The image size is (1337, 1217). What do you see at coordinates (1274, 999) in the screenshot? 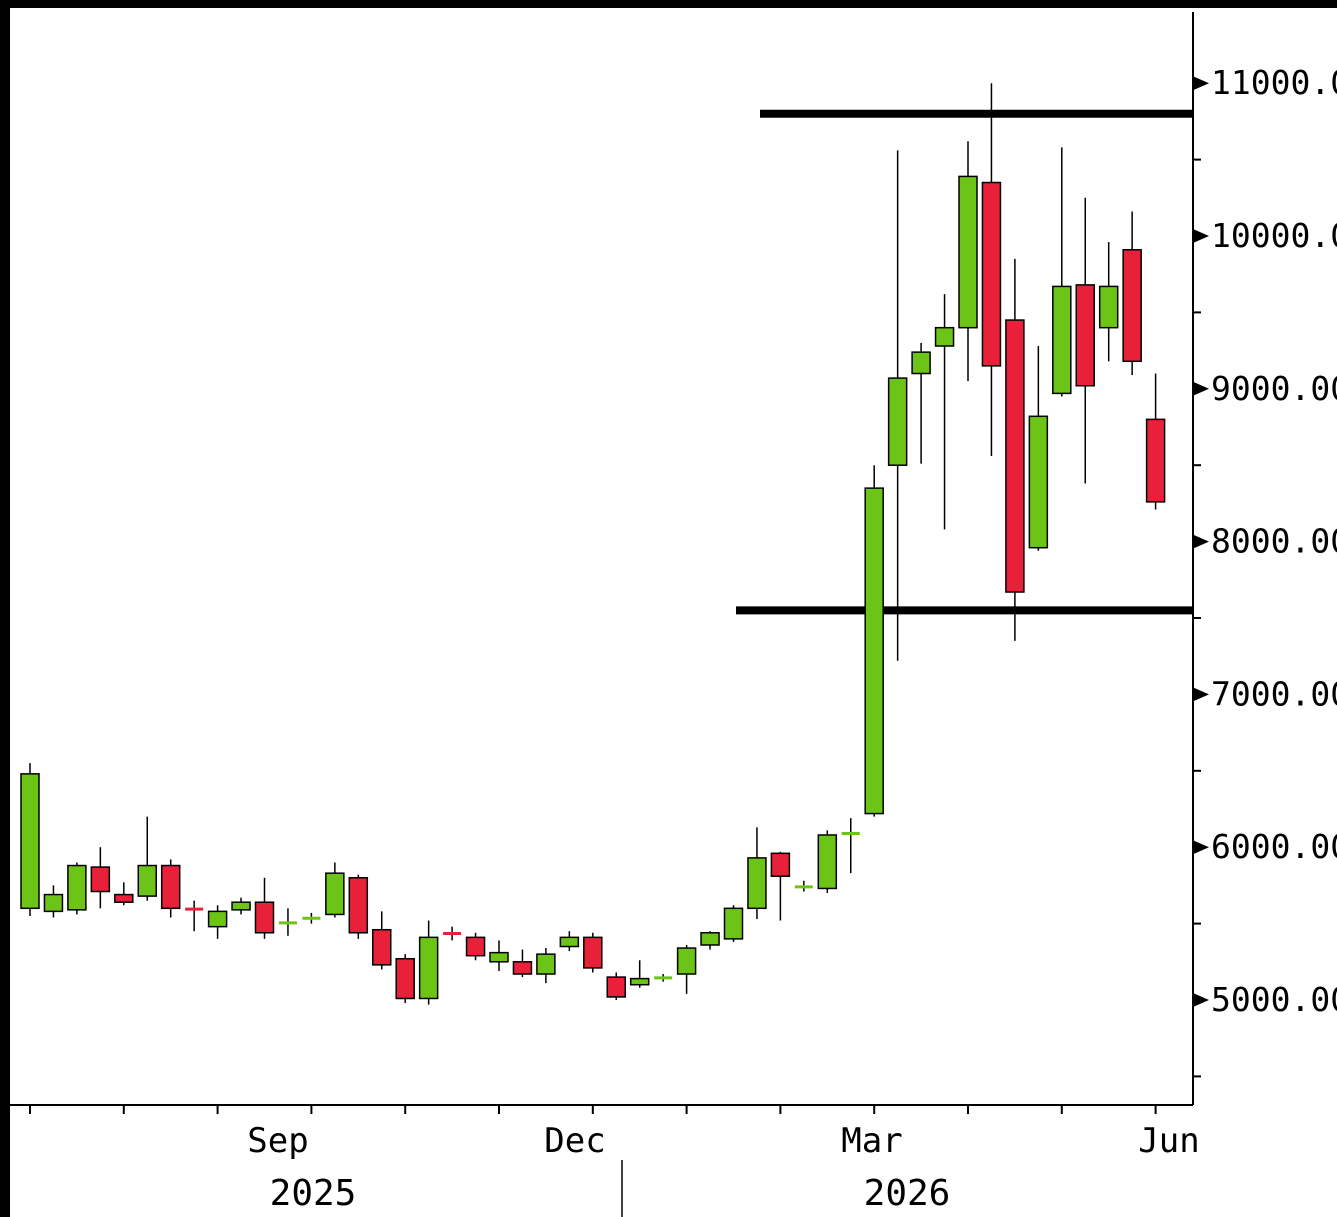
I see `y-tick-label: 5000.00` at bounding box center [1274, 999].